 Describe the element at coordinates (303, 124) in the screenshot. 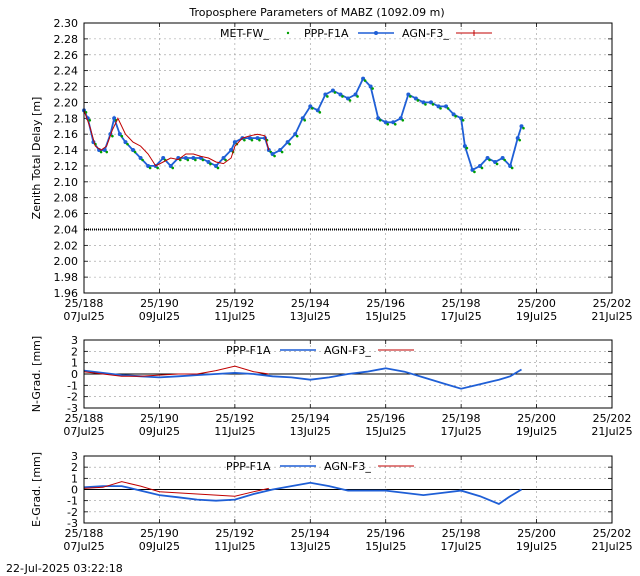

I see `ppp-series-line` at that location.